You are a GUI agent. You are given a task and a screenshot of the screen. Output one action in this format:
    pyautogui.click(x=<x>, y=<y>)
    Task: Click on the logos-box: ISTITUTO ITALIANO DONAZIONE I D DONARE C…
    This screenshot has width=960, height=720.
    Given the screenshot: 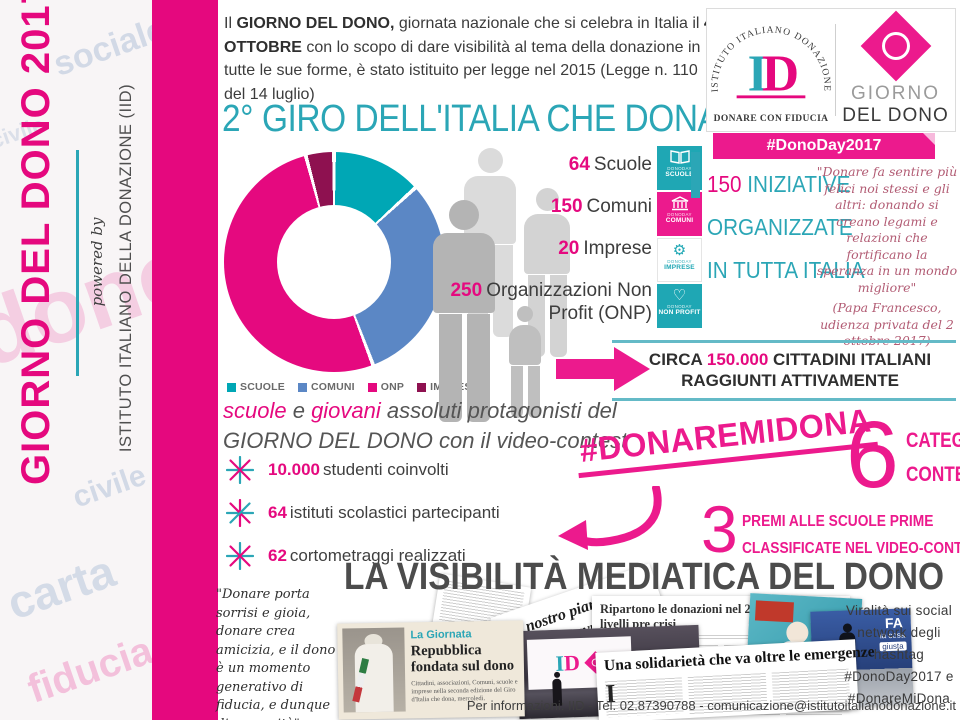 What is the action you would take?
    pyautogui.click(x=831, y=70)
    